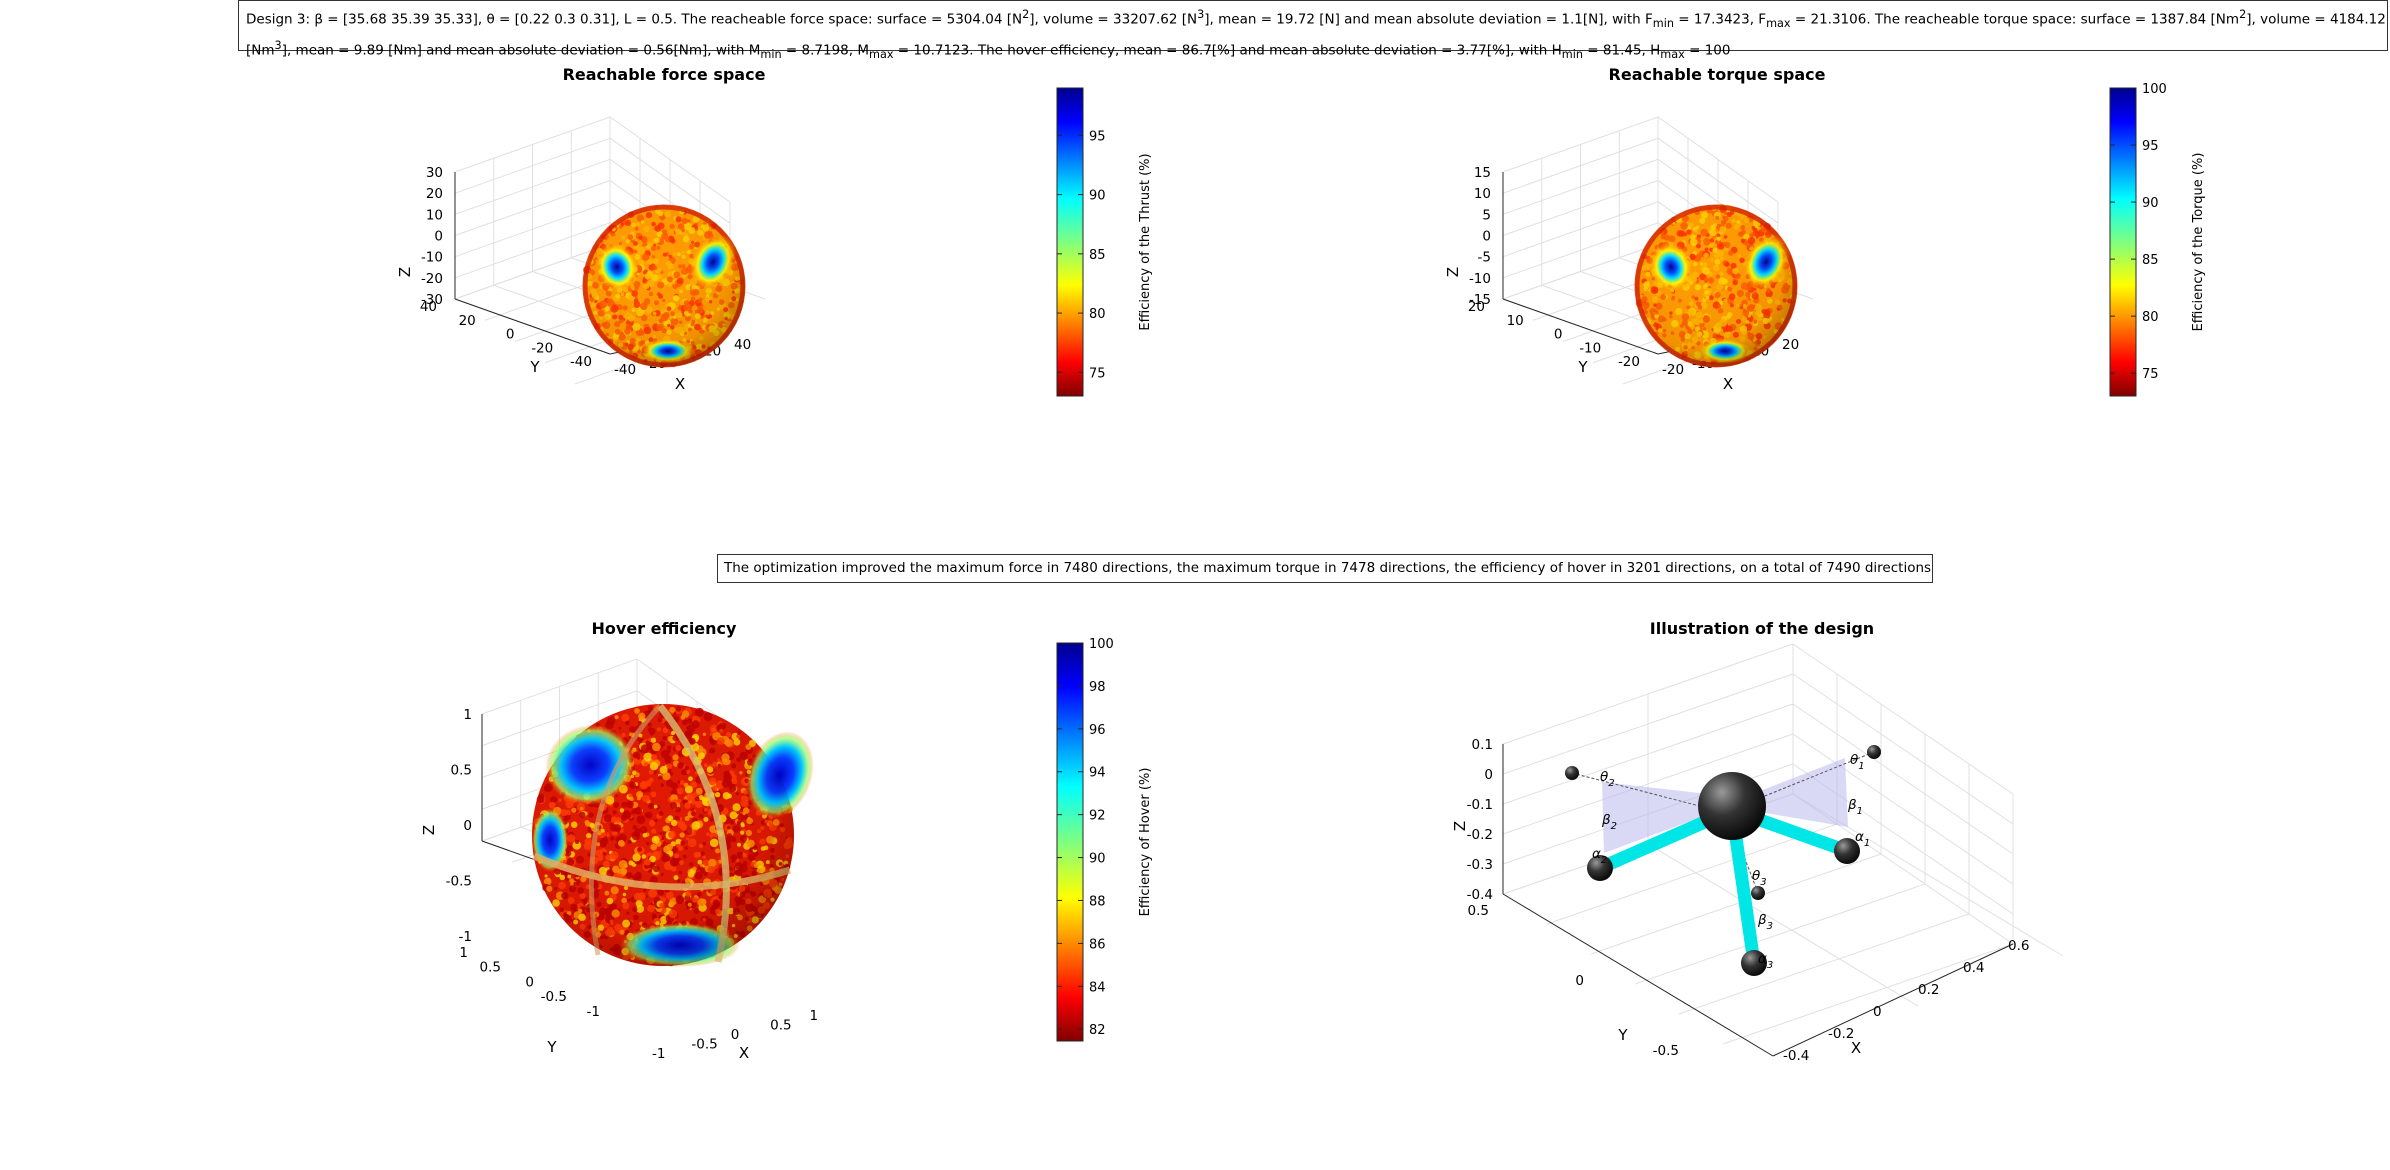 Image resolution: width=2390 pixels, height=1170 pixels. I want to click on z-tick-label: 15, so click(1482, 173).